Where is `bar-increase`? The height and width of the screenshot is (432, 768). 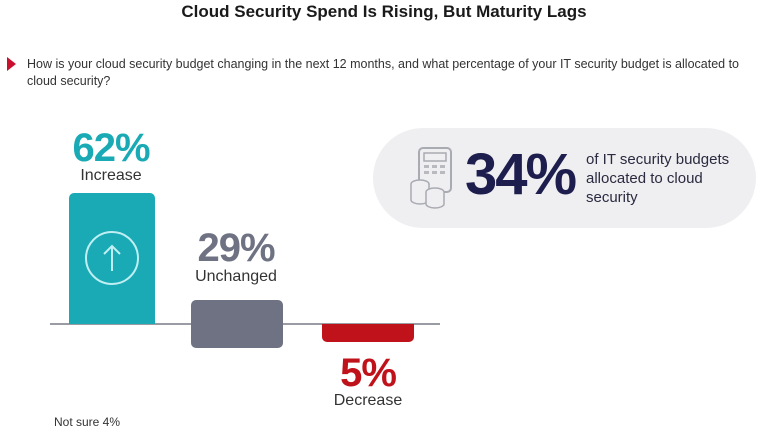 bar-increase is located at coordinates (112, 258).